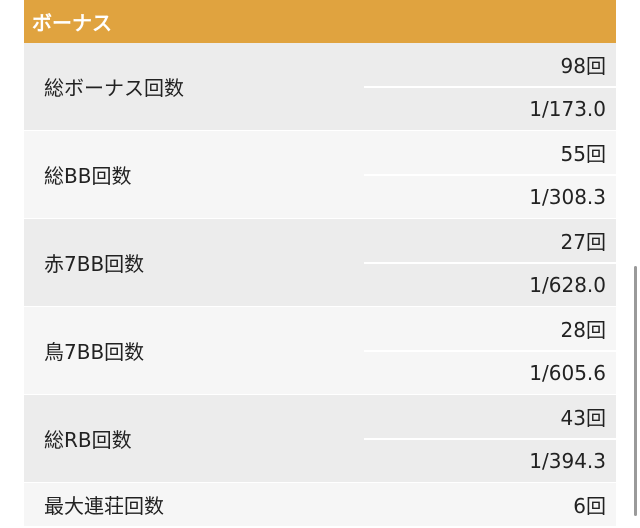 This screenshot has height=528, width=640. What do you see at coordinates (567, 108) in the screenshot?
I see `stat-probability: 1/173.0` at bounding box center [567, 108].